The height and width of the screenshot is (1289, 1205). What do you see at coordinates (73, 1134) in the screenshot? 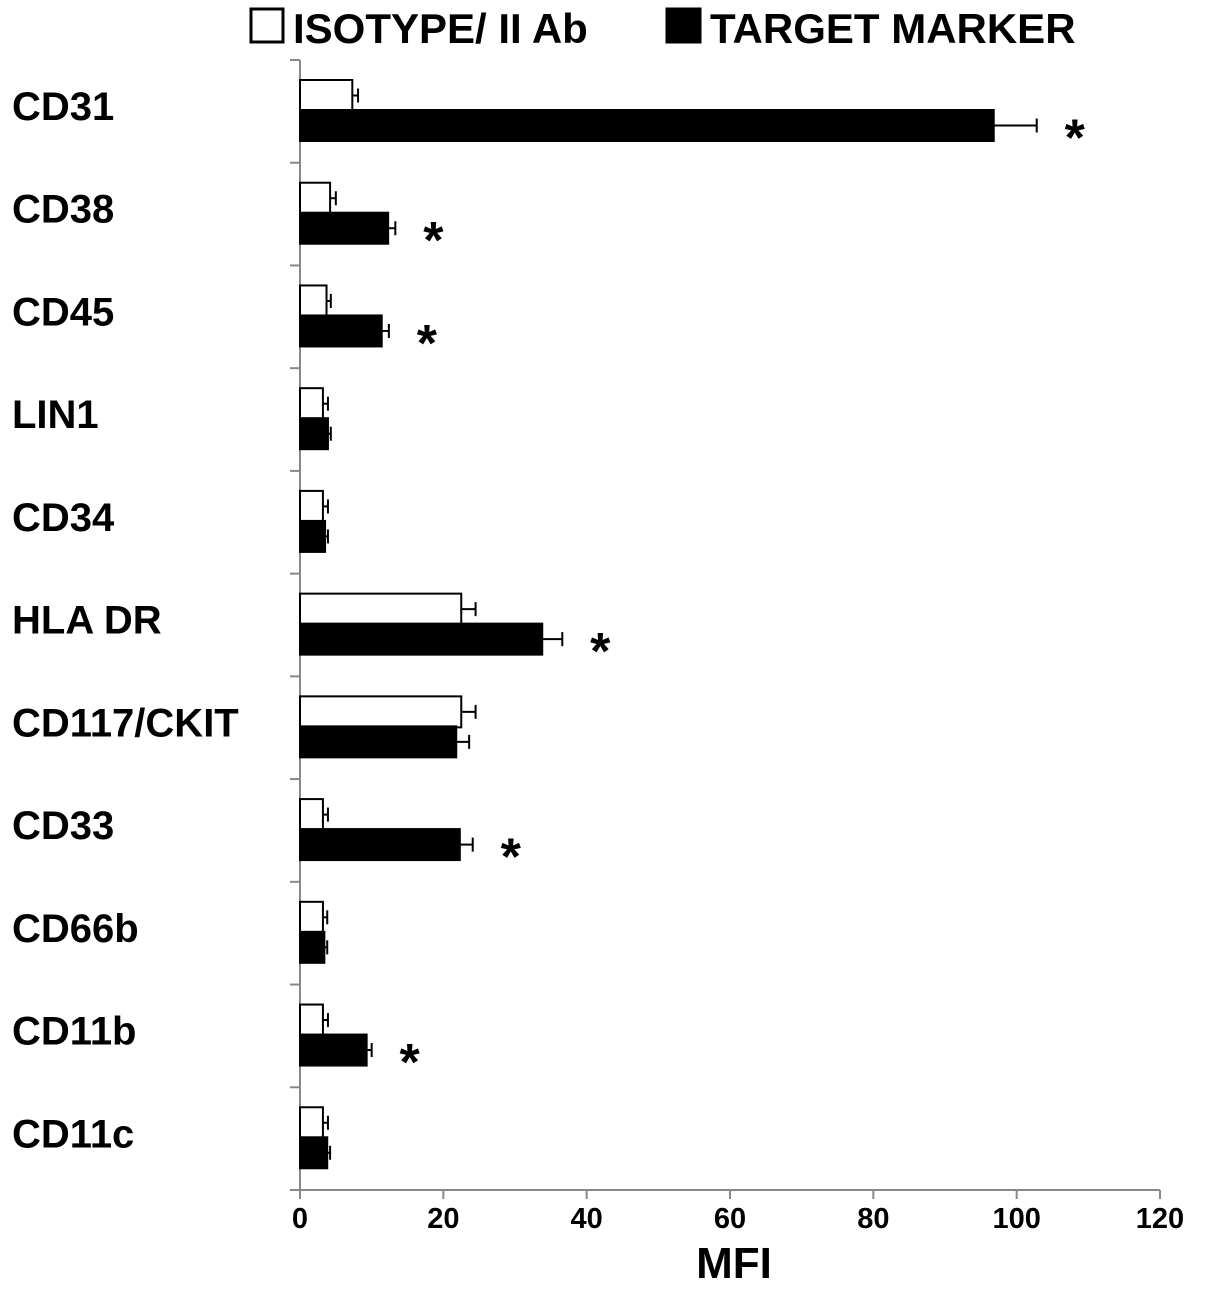
I see `category-label: CD11c` at bounding box center [73, 1134].